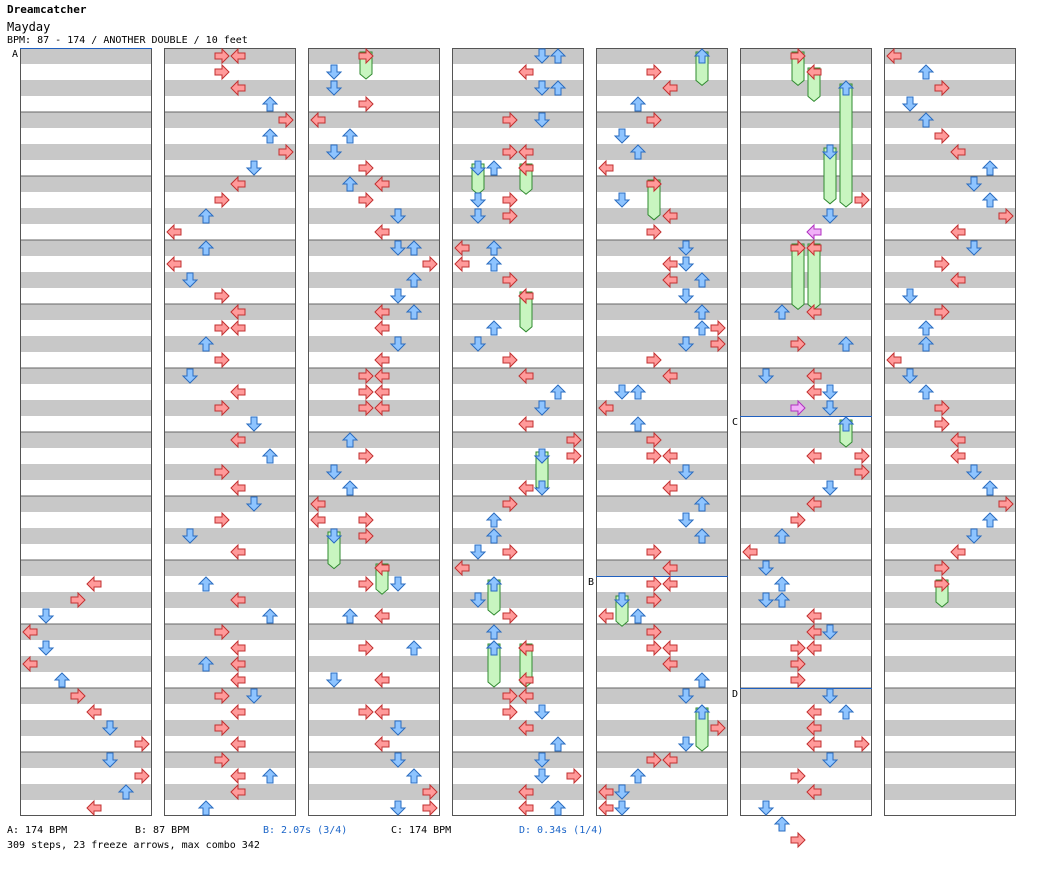  Describe the element at coordinates (162, 830) in the screenshot. I see `bpm-b-label: B: 87 BPM` at that location.